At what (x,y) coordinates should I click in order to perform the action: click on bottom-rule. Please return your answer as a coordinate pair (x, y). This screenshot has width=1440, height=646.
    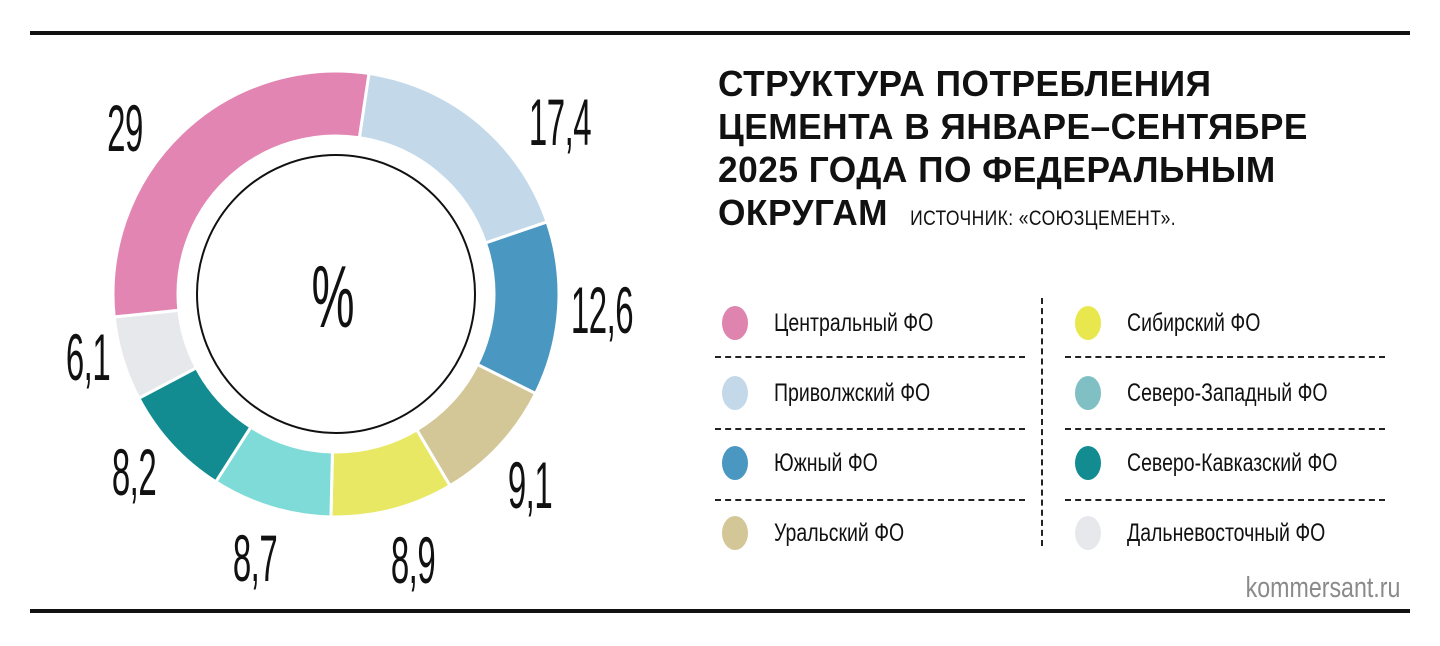
    Looking at the image, I should click on (720, 611).